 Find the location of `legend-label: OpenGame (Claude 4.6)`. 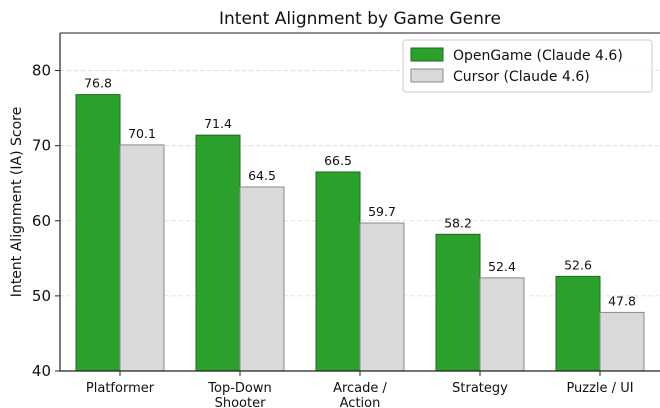

legend-label: OpenGame (Claude 4.6) is located at coordinates (538, 56).